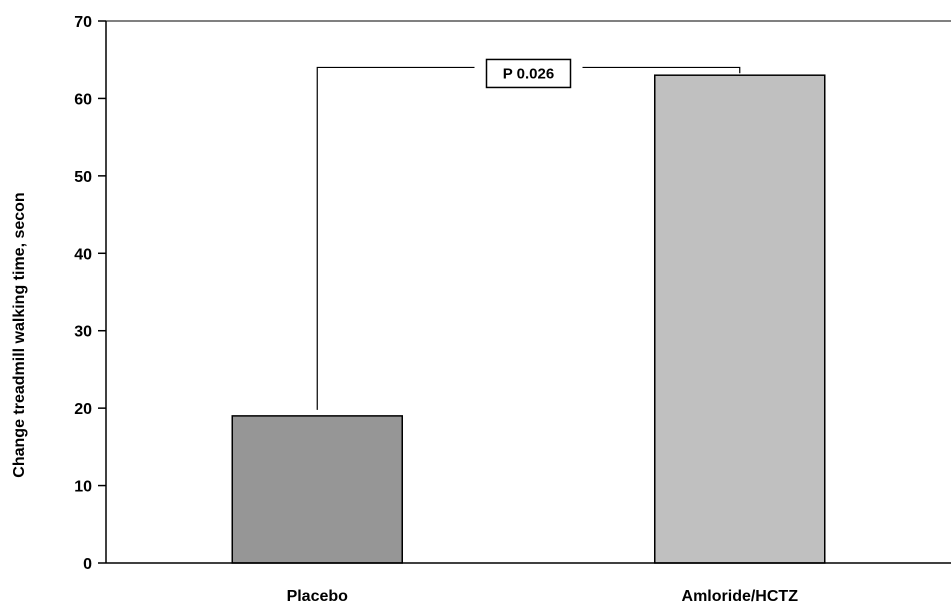  I want to click on y-axis-ticks: 0 10 20 30 40 50 60 70, so click(90, 293).